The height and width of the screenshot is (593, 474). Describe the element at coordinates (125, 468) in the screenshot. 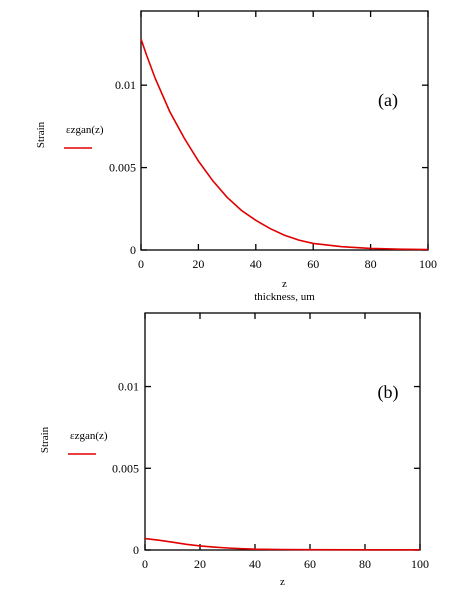

I see `panel-b-y-tick-label: 0.005` at that location.